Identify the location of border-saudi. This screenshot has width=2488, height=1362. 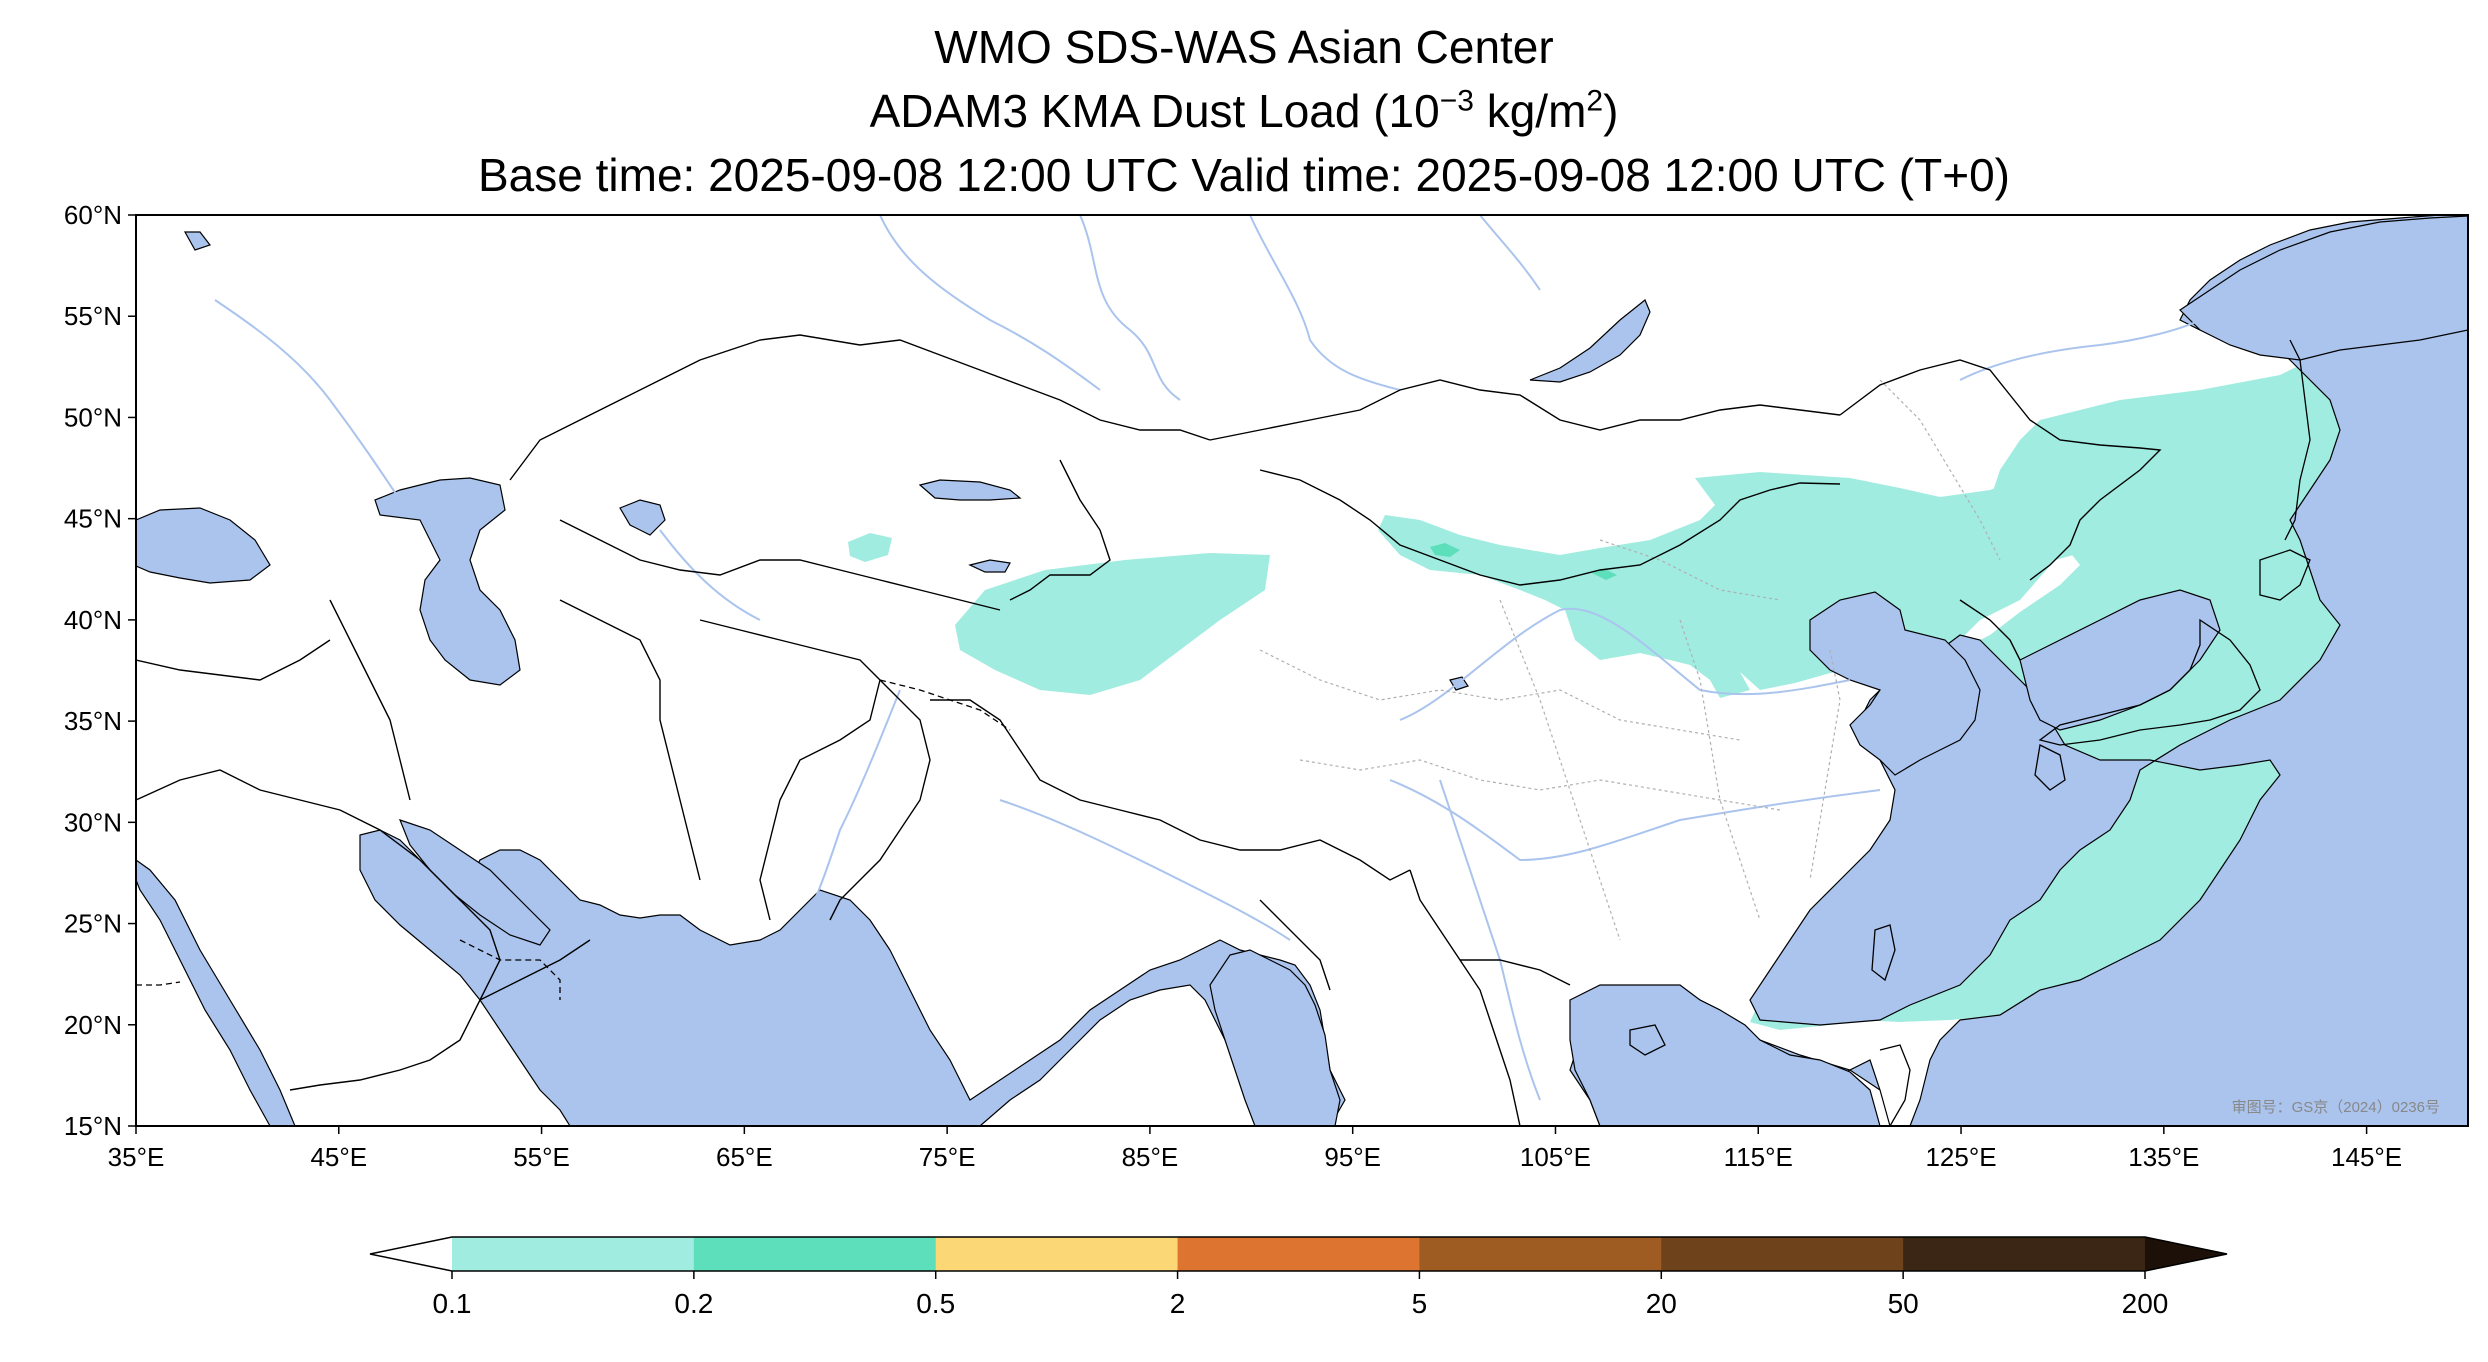
(318, 930).